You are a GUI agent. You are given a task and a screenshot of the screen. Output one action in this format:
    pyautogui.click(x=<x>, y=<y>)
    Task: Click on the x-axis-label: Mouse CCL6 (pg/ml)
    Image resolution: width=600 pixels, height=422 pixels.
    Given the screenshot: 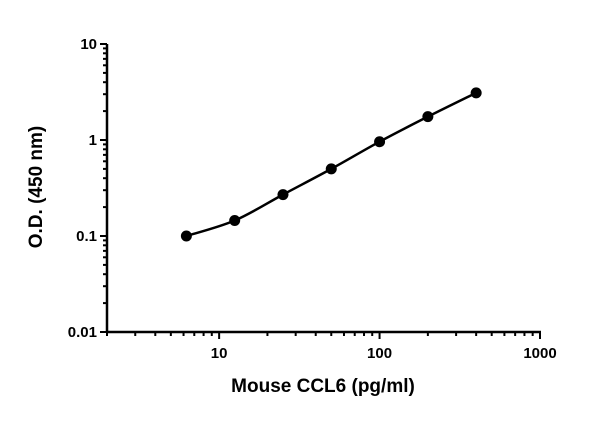 What is the action you would take?
    pyautogui.click(x=323, y=386)
    